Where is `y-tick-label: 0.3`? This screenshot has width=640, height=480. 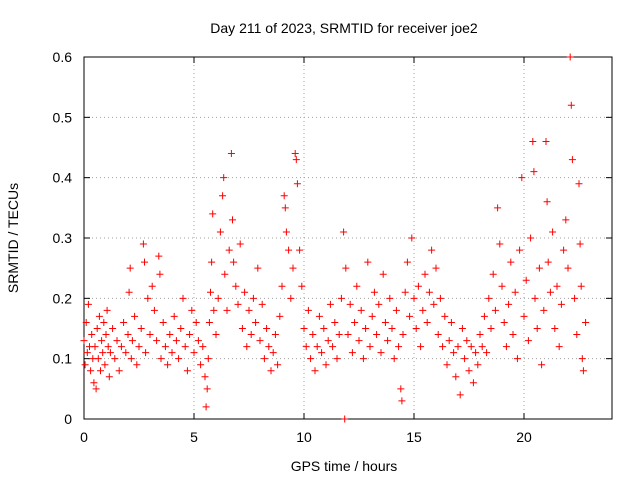 y-tick-label: 0.3 is located at coordinates (63, 238).